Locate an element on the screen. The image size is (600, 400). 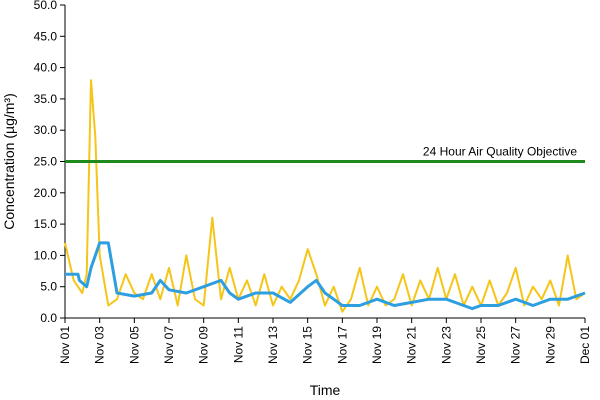
x-tick-label: Nov 17 is located at coordinates (342, 345).